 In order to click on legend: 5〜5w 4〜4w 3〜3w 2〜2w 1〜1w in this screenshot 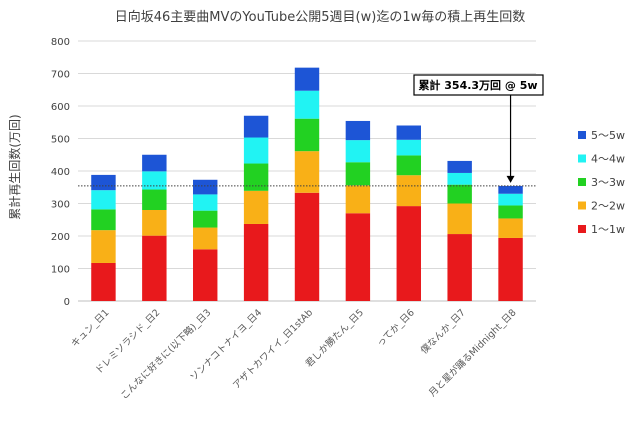, I will do `click(601, 182)`.